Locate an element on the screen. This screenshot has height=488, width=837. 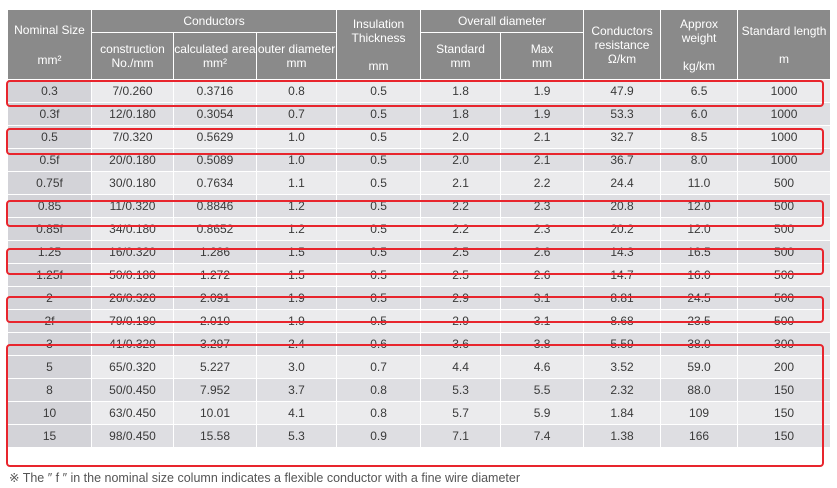
cell-standard-diameter: 5.7 is located at coordinates (461, 413).